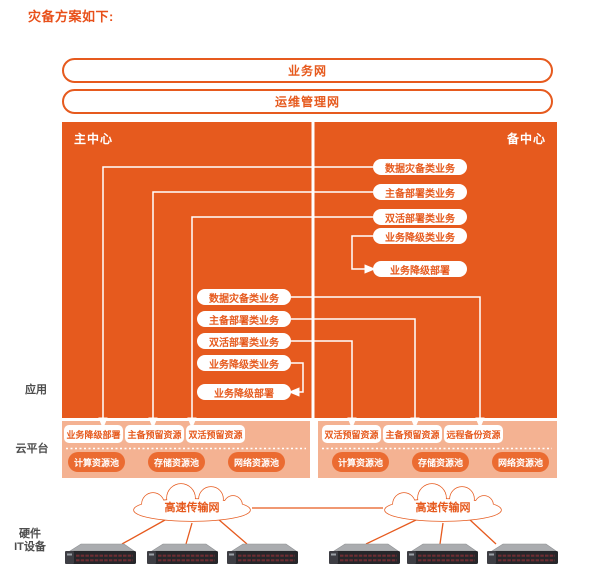 The width and height of the screenshot is (600, 580). Describe the element at coordinates (30, 547) in the screenshot. I see `hardware-row-label-line2: IT设备` at that location.